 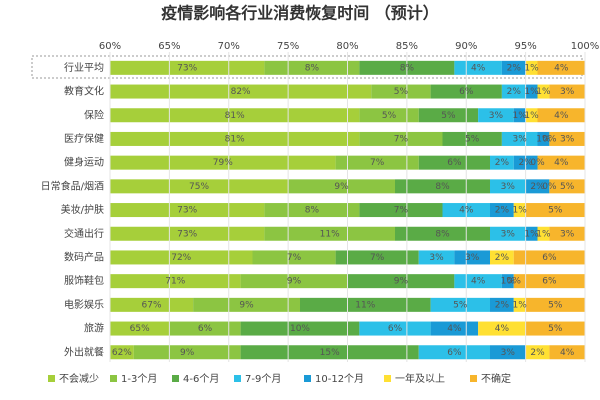 What do you see at coordinates (94, 114) in the screenshot?
I see `y-tick-label: 保险` at bounding box center [94, 114].